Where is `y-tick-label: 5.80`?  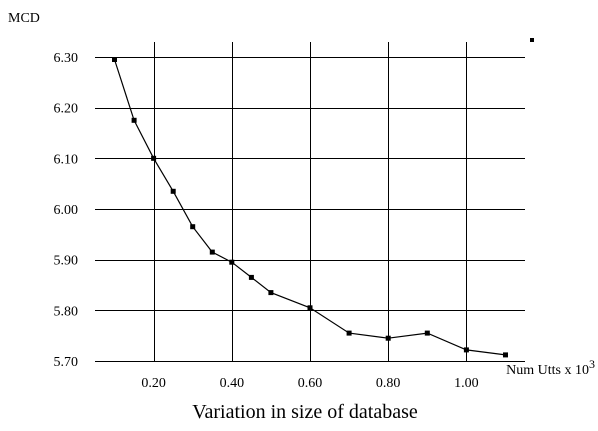 y-tick-label: 5.80 is located at coordinates (66, 311).